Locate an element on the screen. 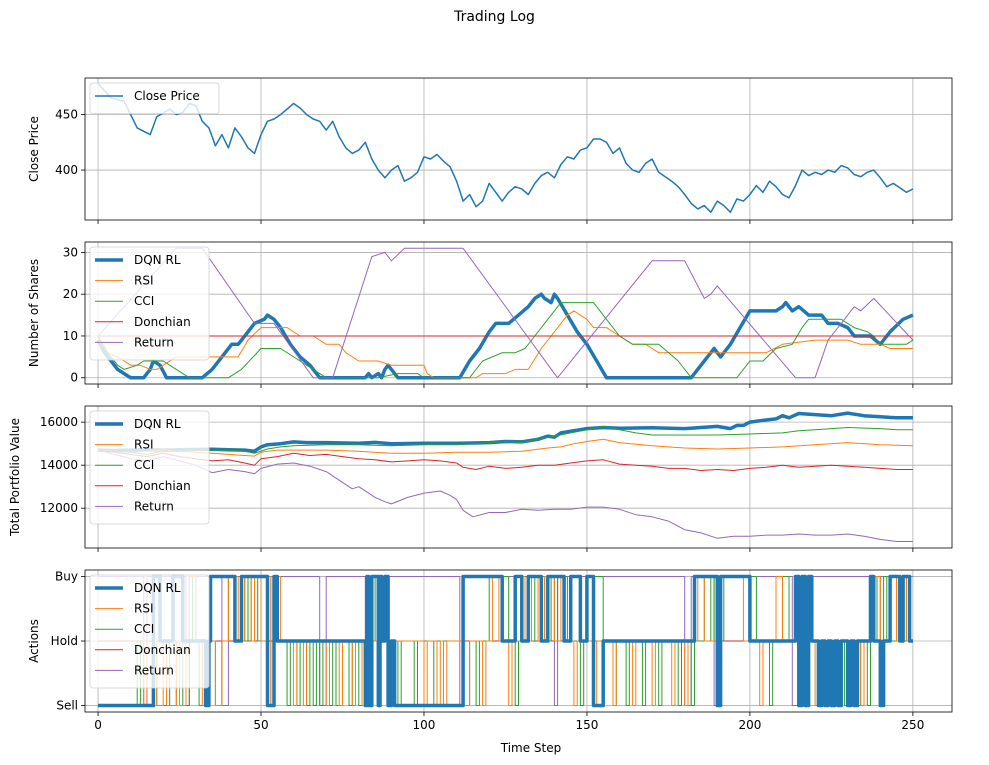 The image size is (989, 765). x-tick-label: 150 is located at coordinates (586, 725).